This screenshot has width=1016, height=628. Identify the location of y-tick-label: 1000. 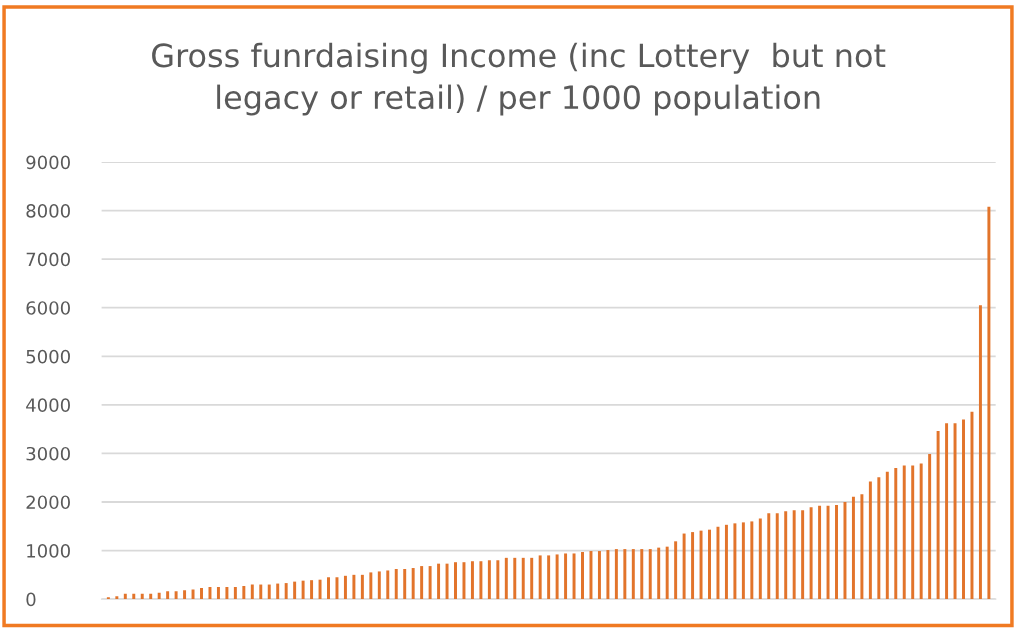
(48, 551).